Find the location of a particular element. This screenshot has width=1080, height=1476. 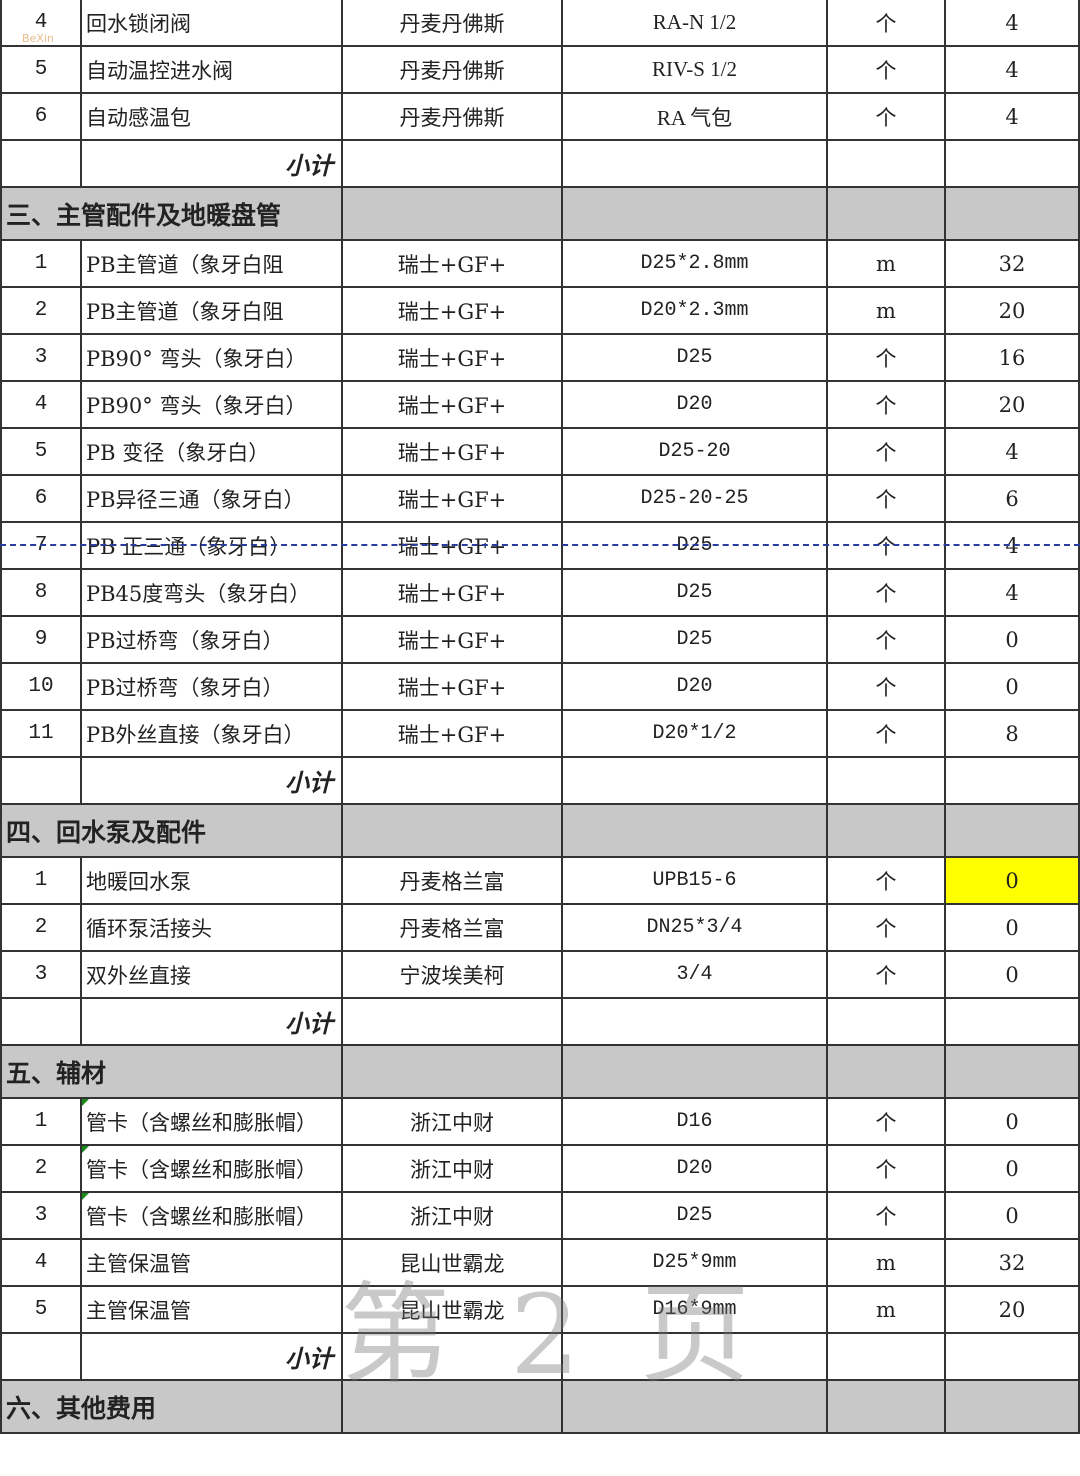

item-name-cell: 自动温控进水阀 is located at coordinates (211, 69).